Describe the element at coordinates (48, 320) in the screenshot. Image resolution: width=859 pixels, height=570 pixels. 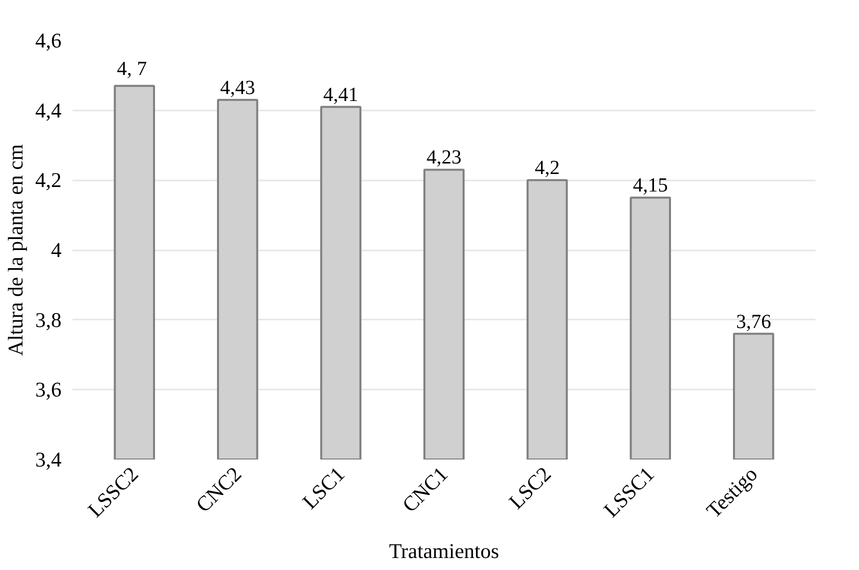
I see `y-tick-label: 3,8` at that location.